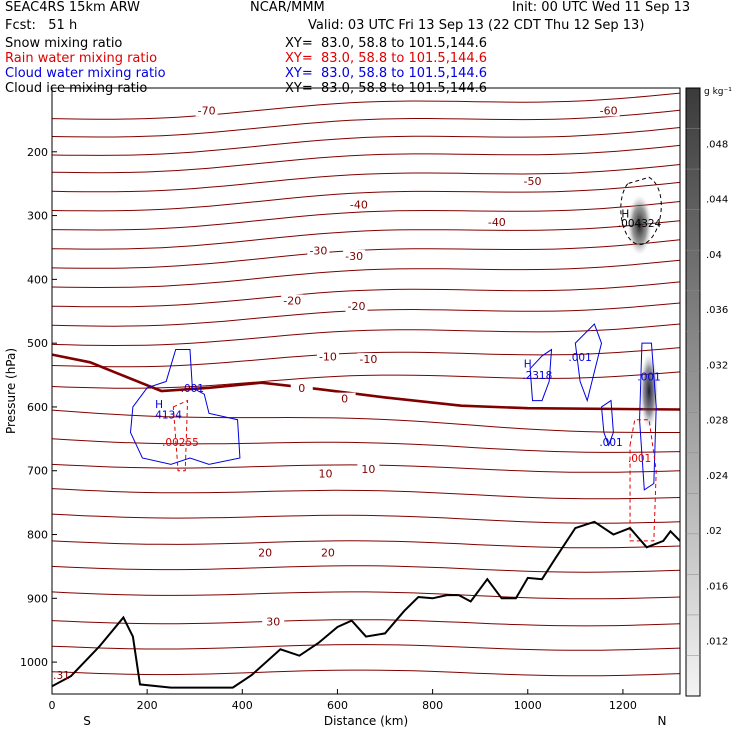  What do you see at coordinates (168, 416) in the screenshot?
I see `contour-value-label: 4134` at bounding box center [168, 416].